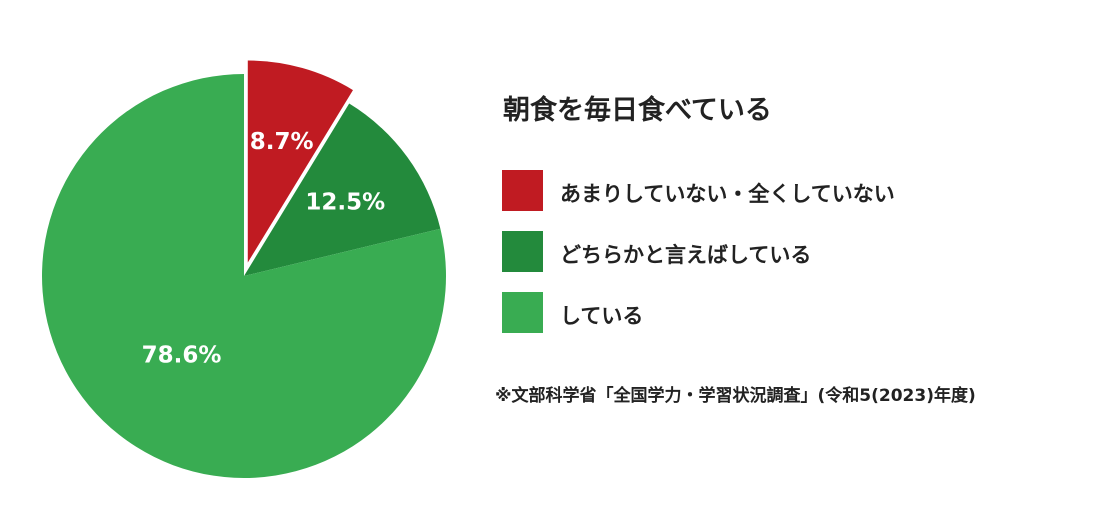  I want to click on pie-label-rarely: 8.7%, so click(282, 142).